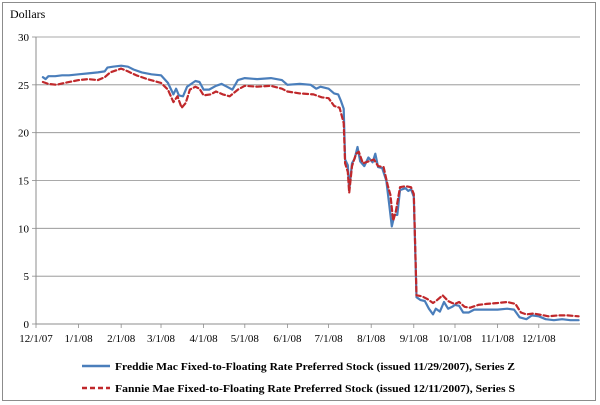 The image size is (600, 405). What do you see at coordinates (121, 339) in the screenshot?
I see `x-tick-label: 2/1/08` at bounding box center [121, 339].